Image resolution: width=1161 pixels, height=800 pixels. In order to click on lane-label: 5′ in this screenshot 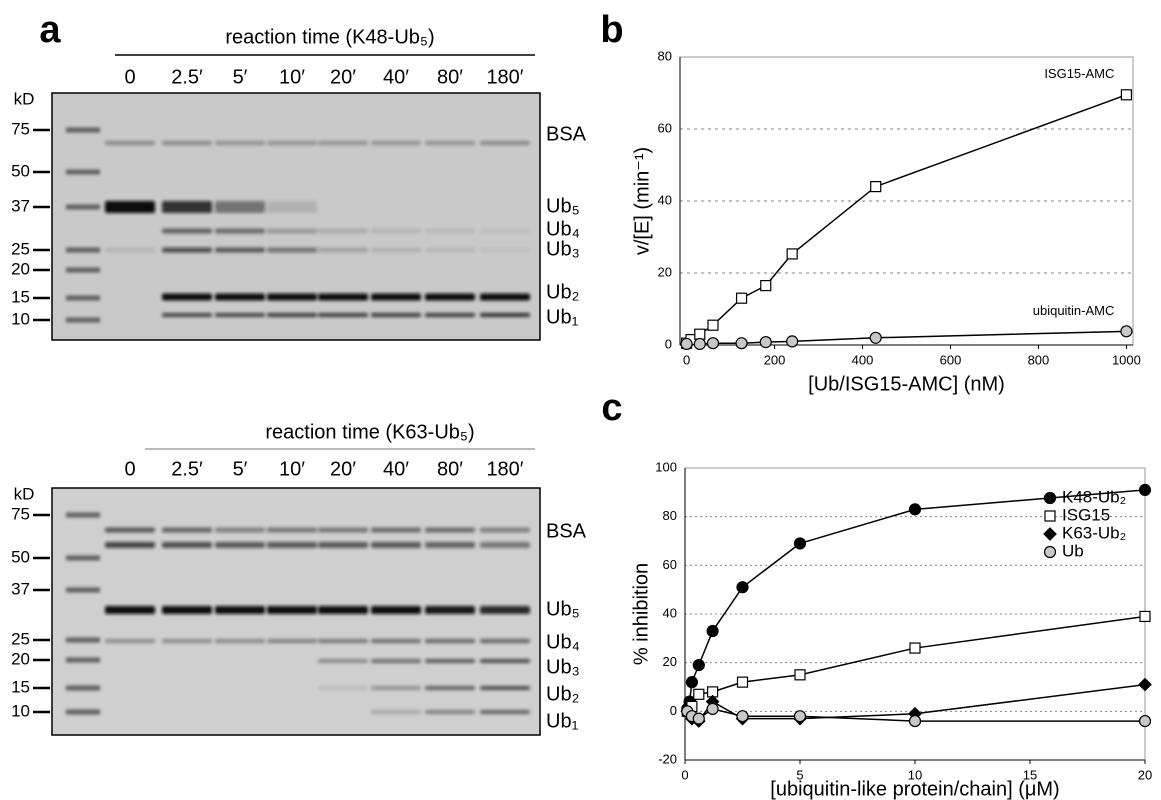, I will do `click(240, 77)`.